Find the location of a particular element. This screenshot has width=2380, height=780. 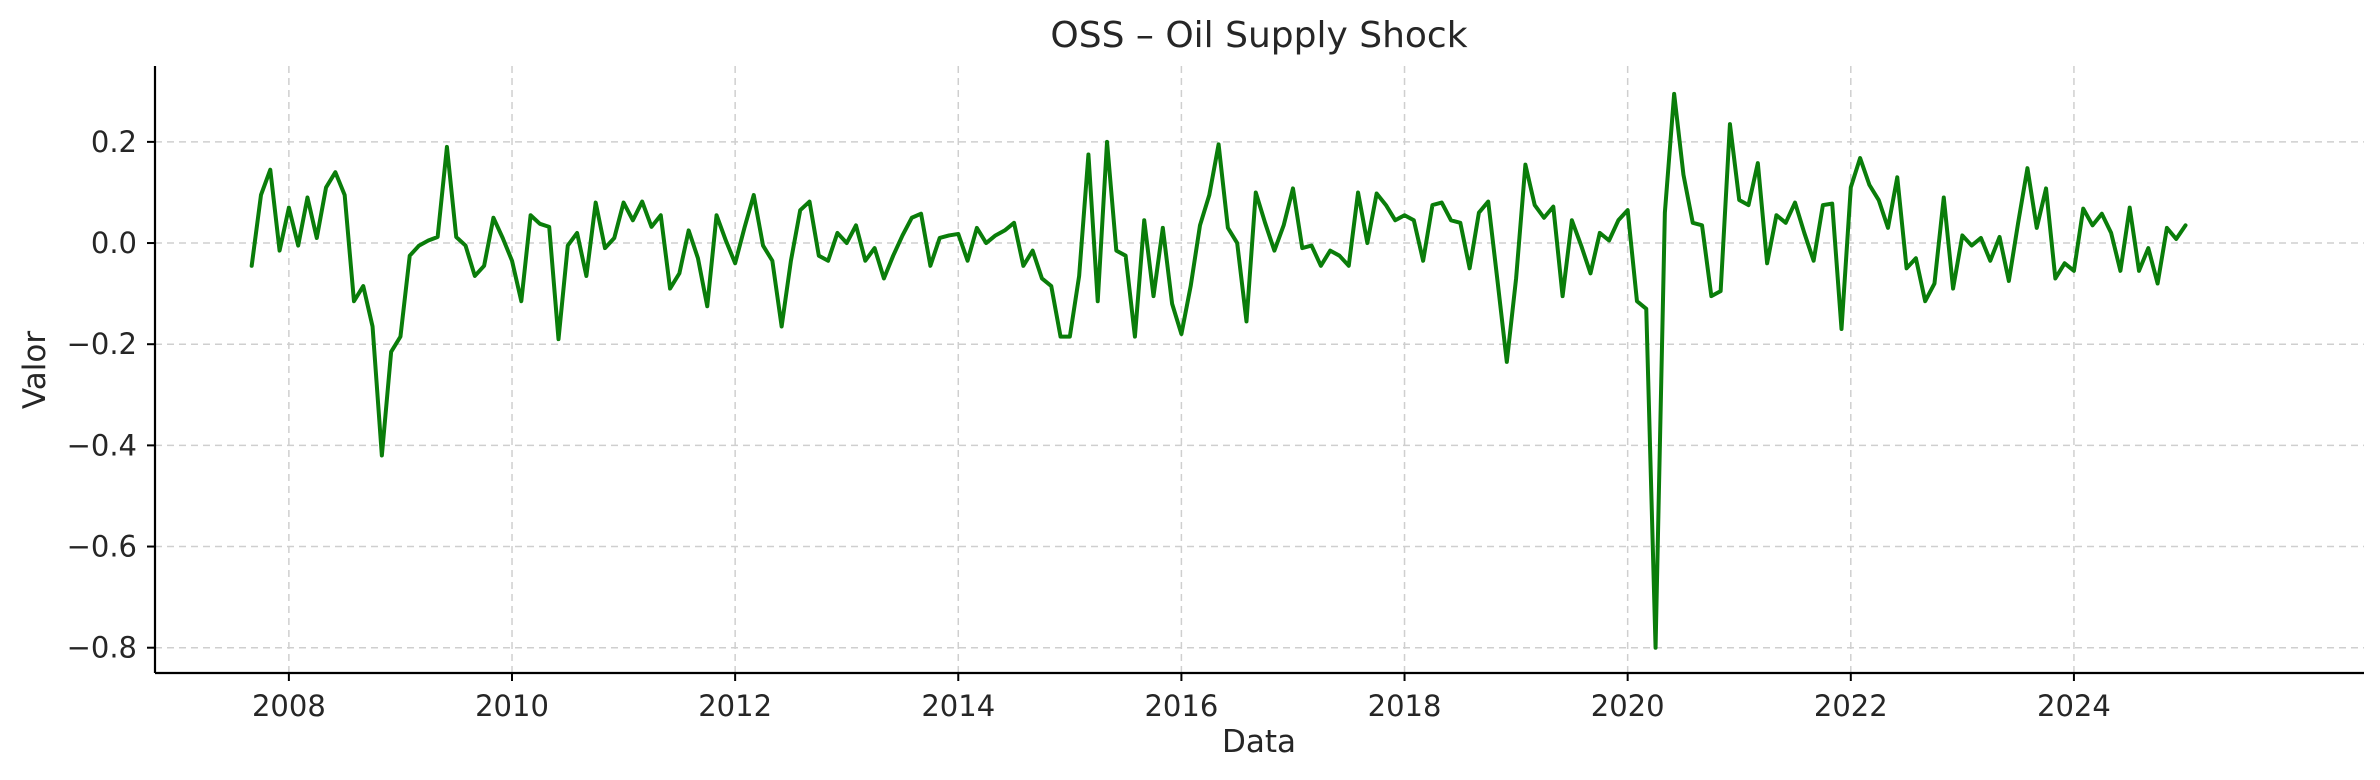

x-tick-label: 2012 is located at coordinates (735, 706).